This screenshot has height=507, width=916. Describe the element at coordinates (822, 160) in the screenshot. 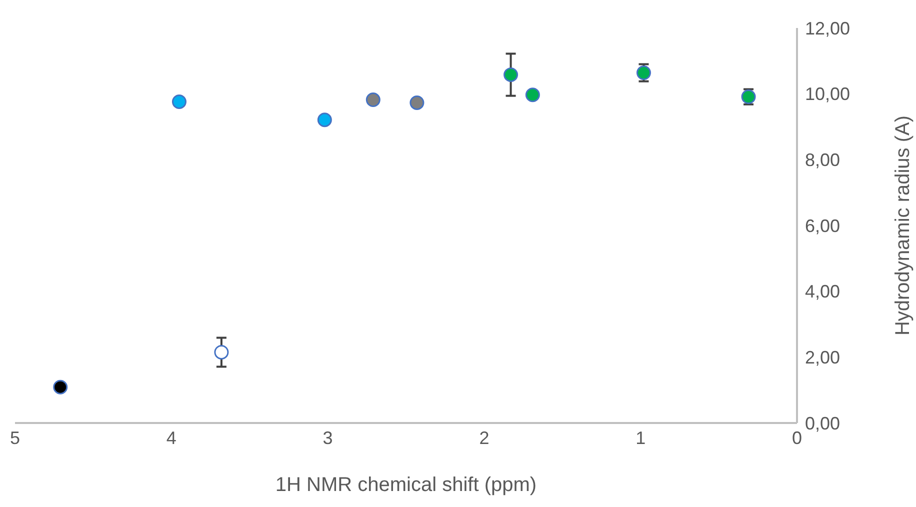

I see `y-tick-label: 8,00` at that location.